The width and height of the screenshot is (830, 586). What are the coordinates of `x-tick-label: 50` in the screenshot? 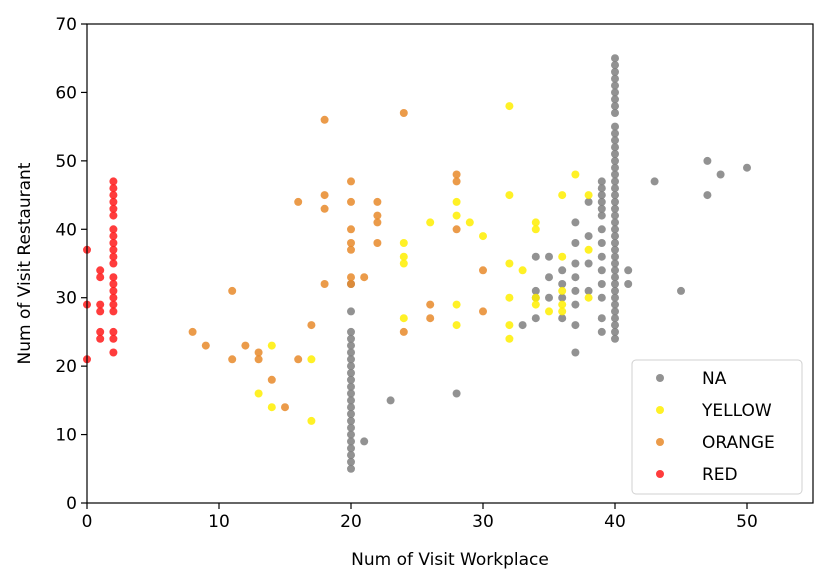 It's located at (747, 522).